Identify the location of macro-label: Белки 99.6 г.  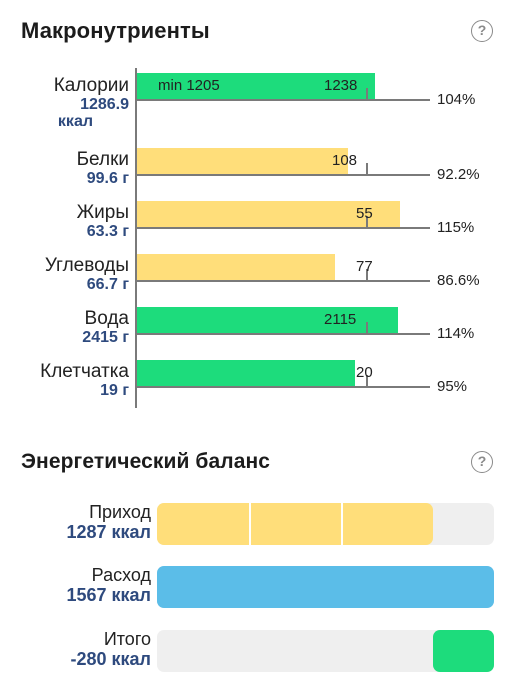
(64, 168).